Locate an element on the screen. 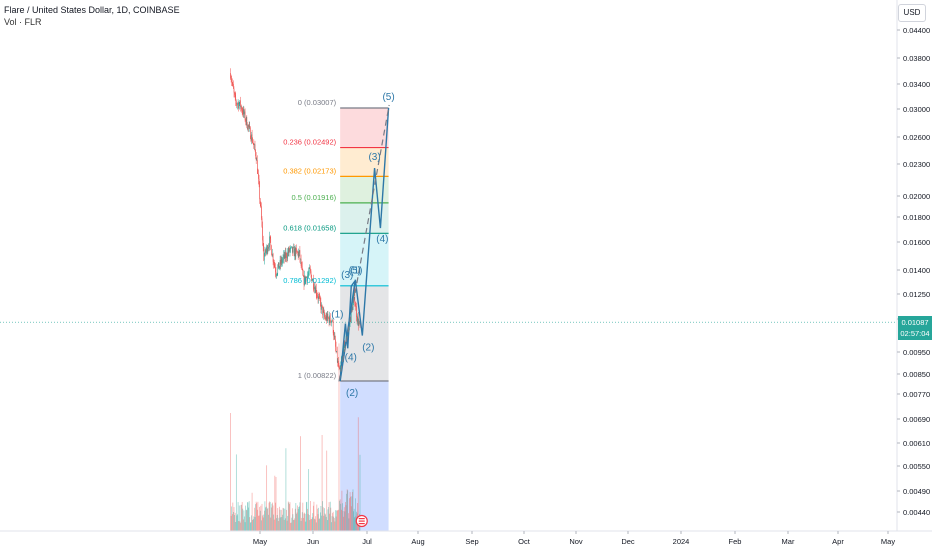 This screenshot has height=555, width=932. x-tick-label: Jul is located at coordinates (367, 541).